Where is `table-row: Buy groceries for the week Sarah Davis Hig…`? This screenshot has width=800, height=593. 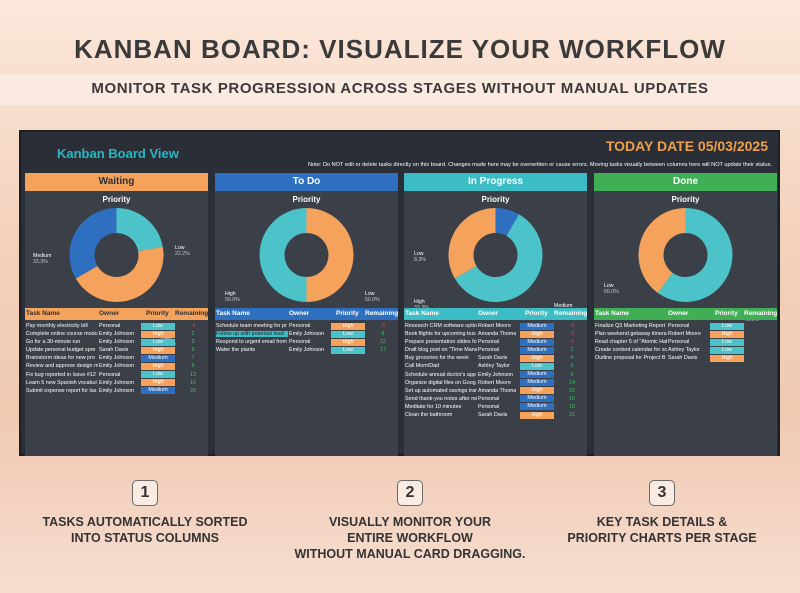 table-row: Buy groceries for the week Sarah Davis Hig… is located at coordinates (495, 358).